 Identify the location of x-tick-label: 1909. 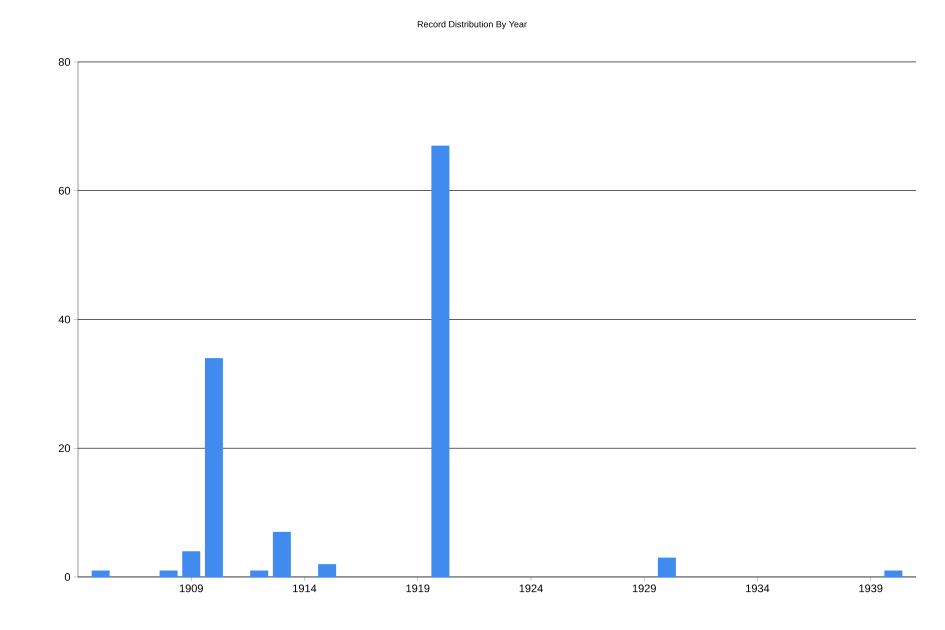
(191, 588).